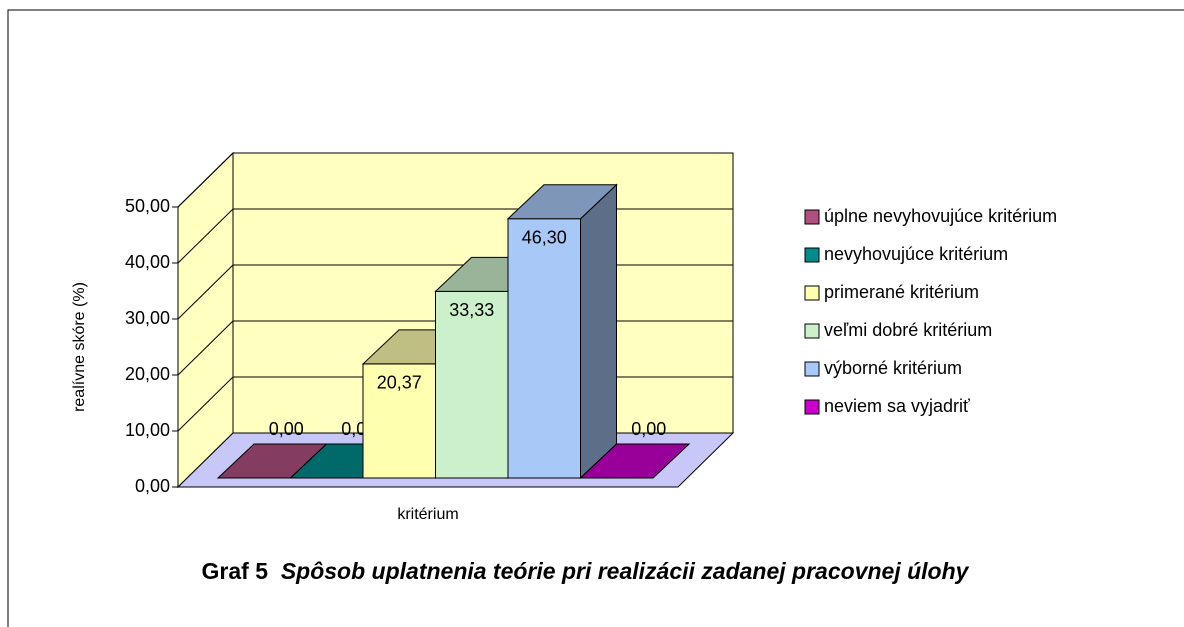  I want to click on y-tick-label: 50,00, so click(147, 206).